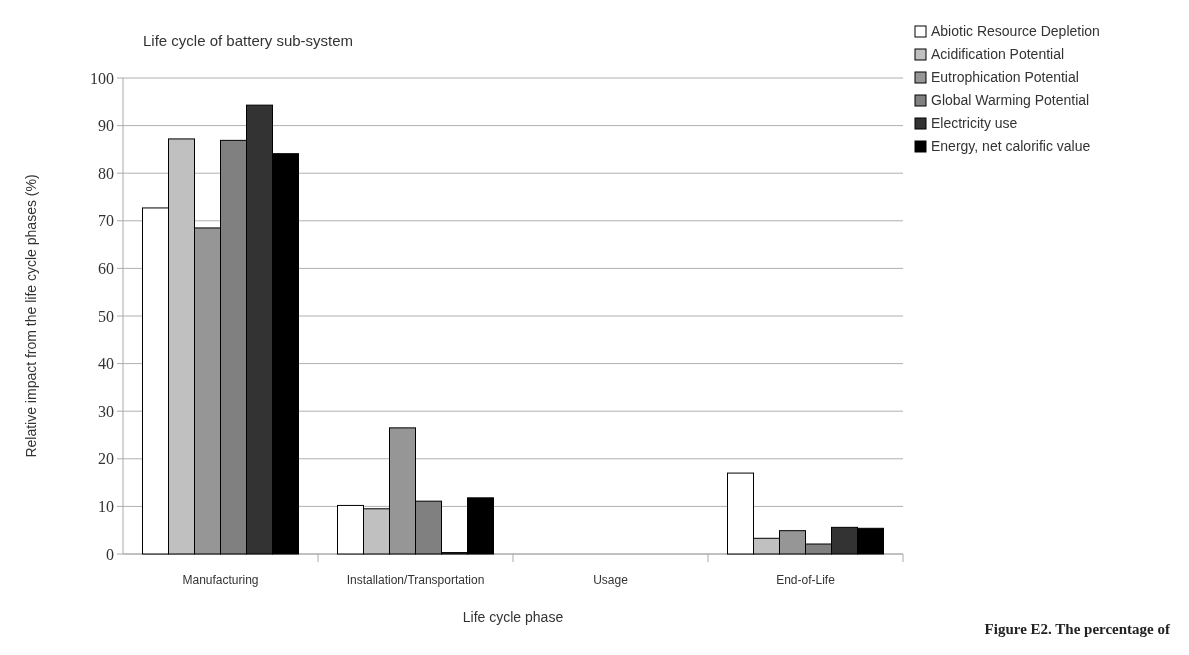 Image resolution: width=1189 pixels, height=655 pixels. I want to click on caption: Figure E2. The percentage of, so click(1077, 629).